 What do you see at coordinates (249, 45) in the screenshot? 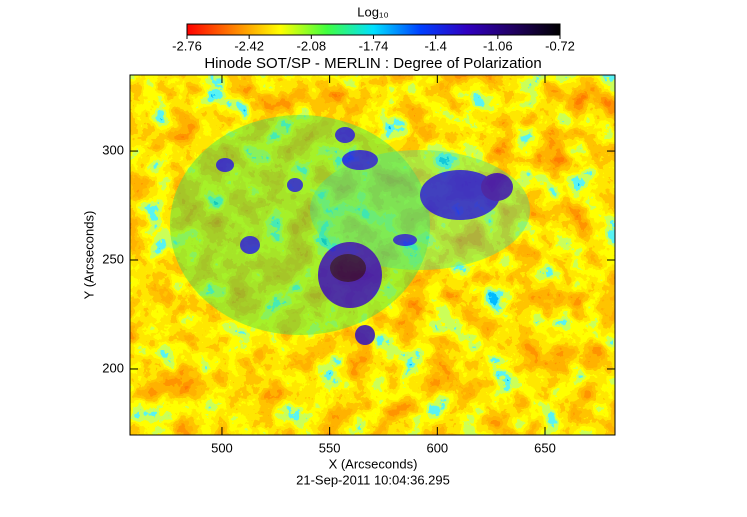
I see `colorbar-tick-label: -2.42` at bounding box center [249, 45].